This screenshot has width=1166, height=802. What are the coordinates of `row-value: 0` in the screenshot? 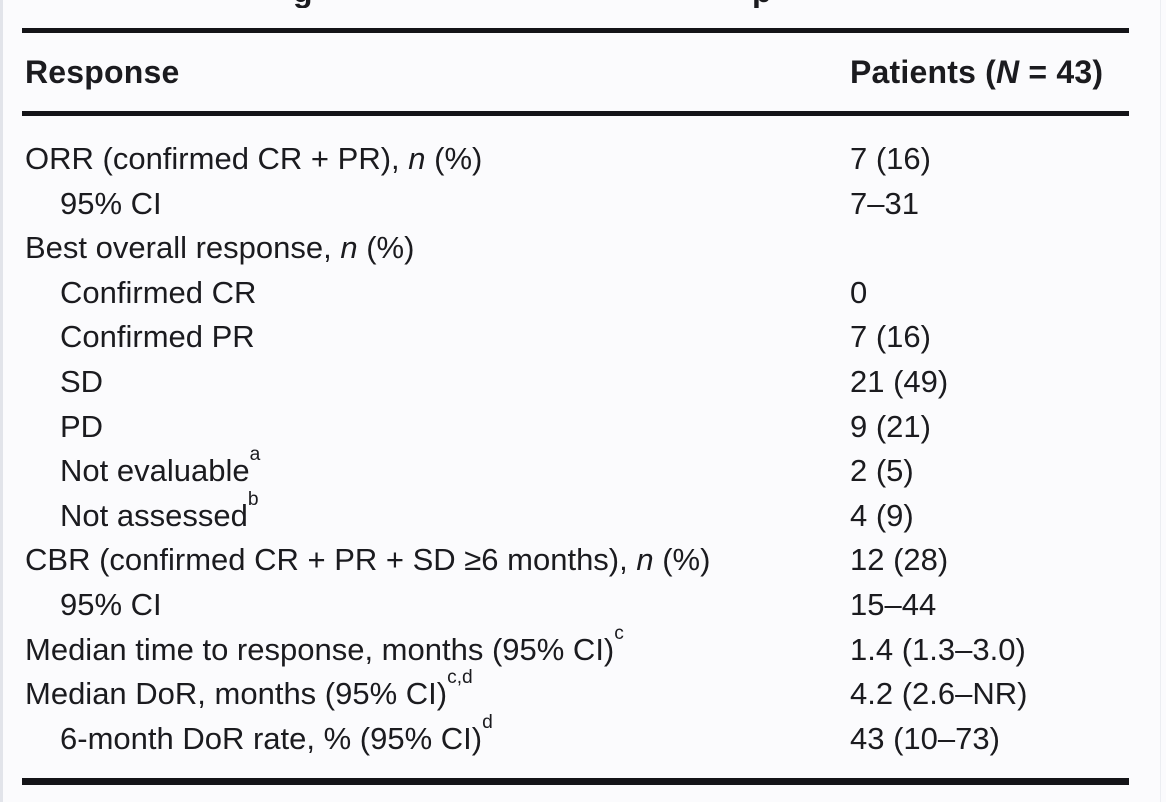 It's located at (859, 292).